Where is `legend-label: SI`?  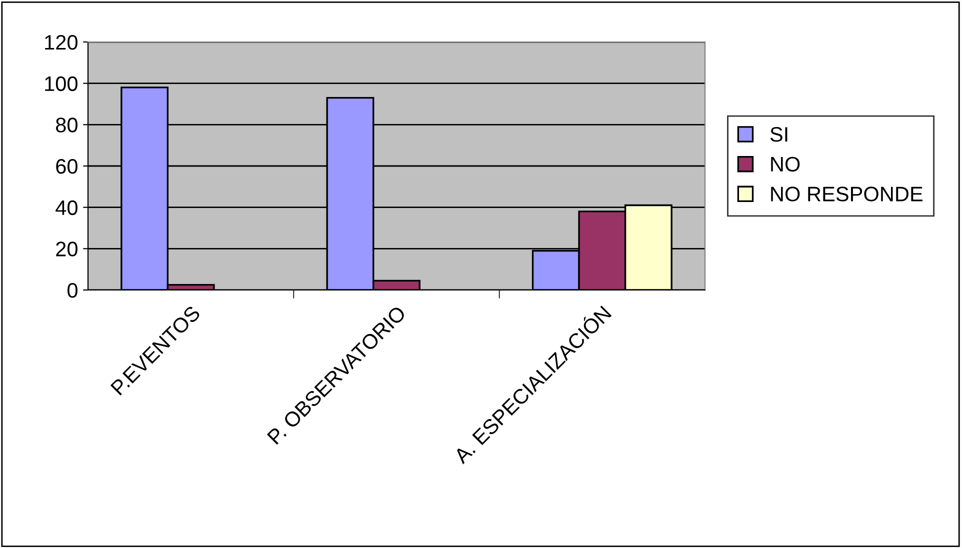 legend-label: SI is located at coordinates (779, 134).